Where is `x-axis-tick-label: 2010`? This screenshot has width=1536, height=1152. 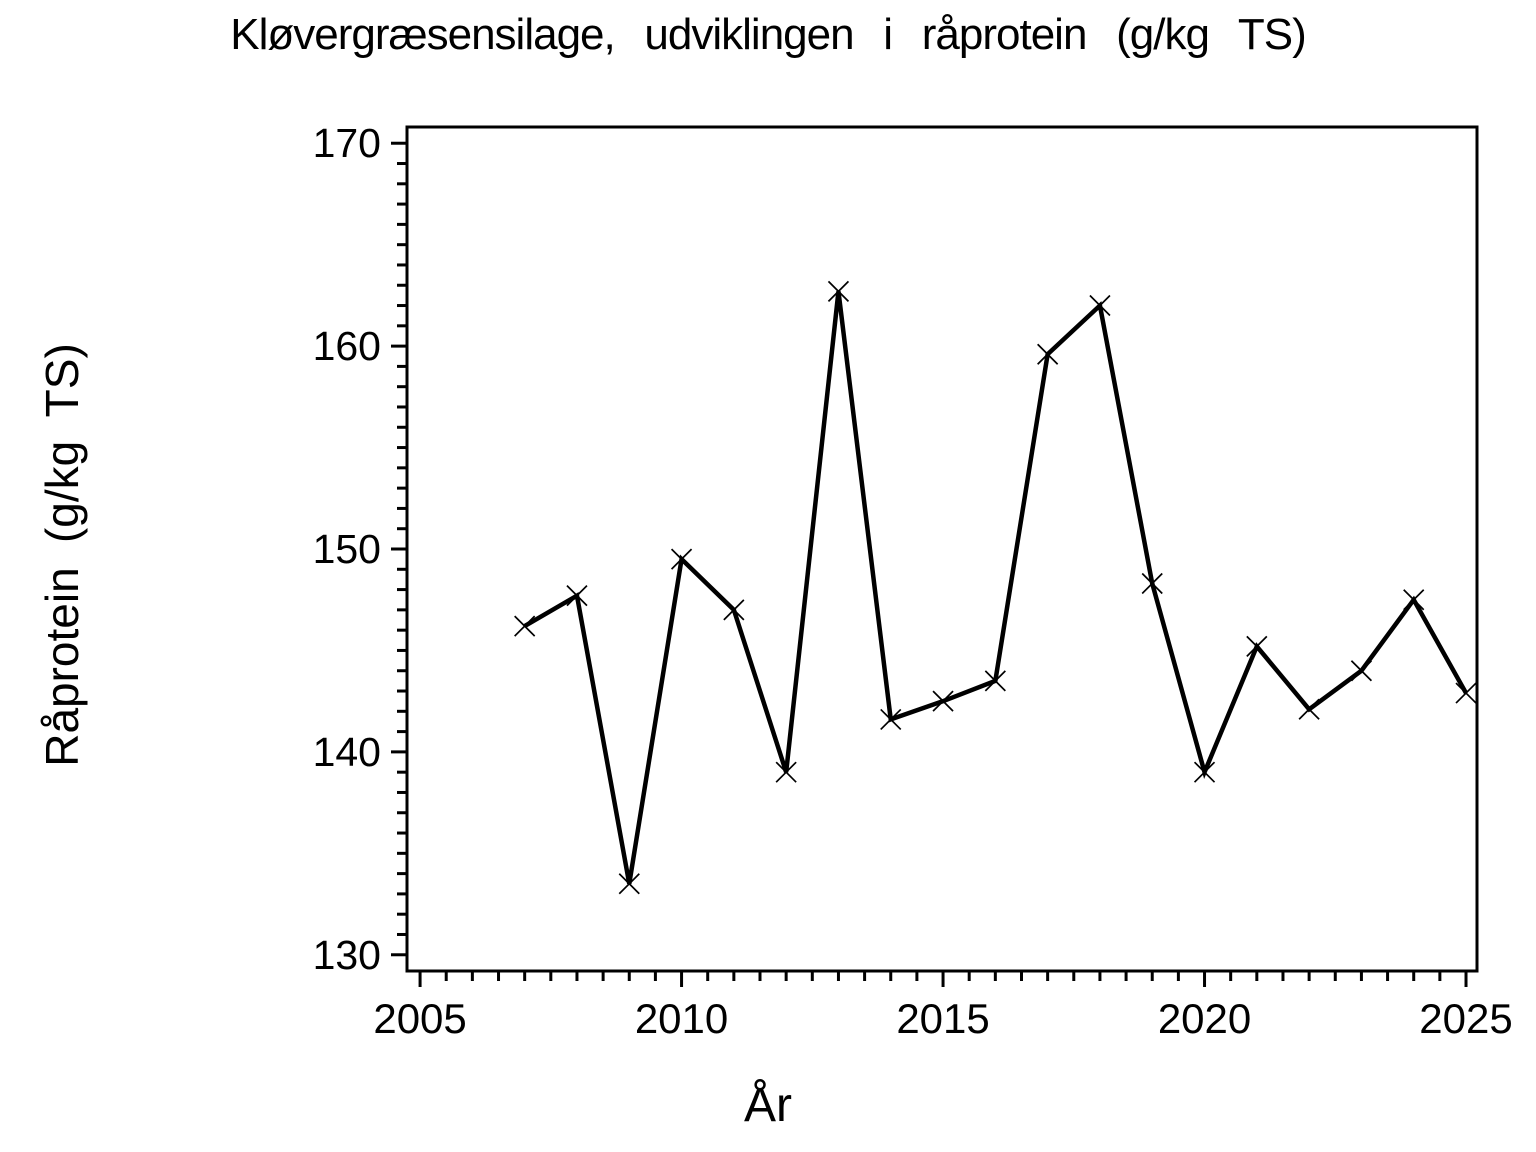
x-axis-tick-label: 2010 is located at coordinates (681, 1018).